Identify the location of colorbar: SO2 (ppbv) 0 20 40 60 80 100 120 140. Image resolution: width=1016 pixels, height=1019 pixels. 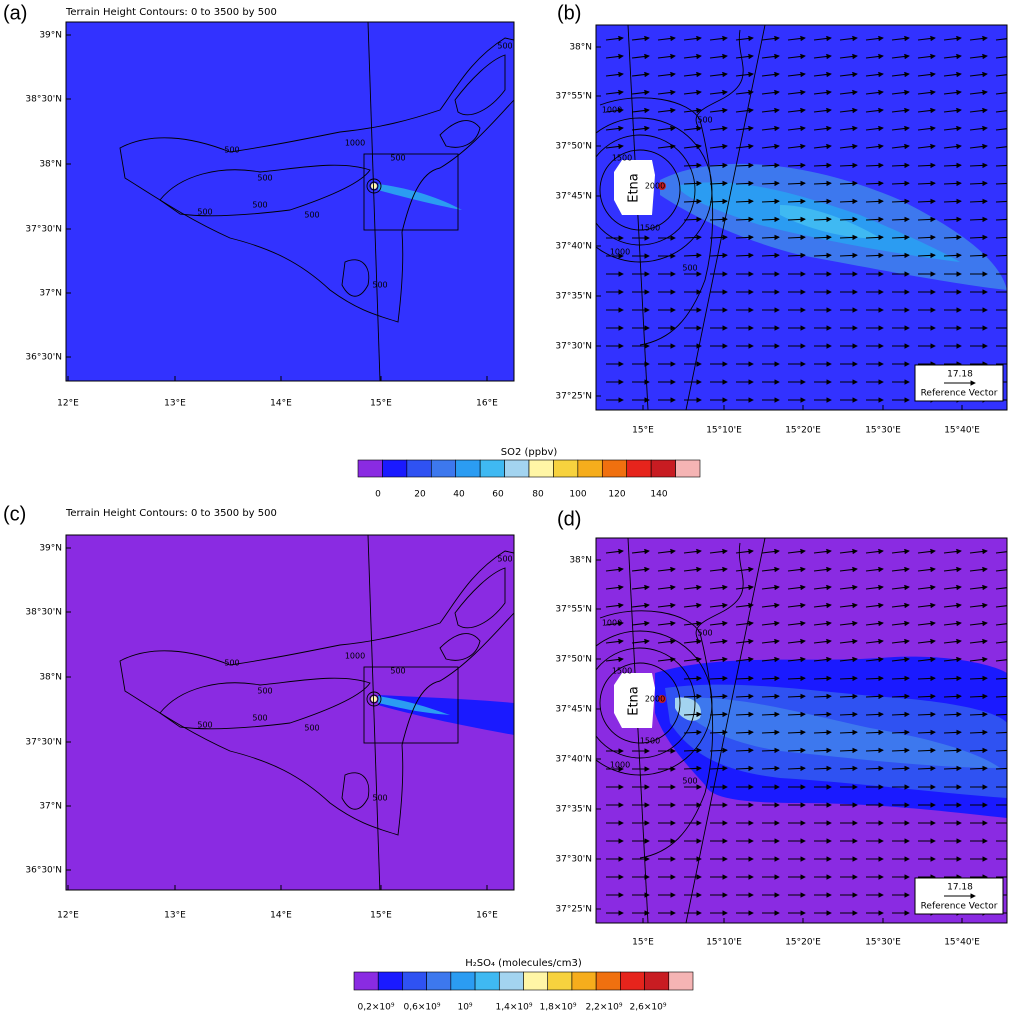
(529, 473).